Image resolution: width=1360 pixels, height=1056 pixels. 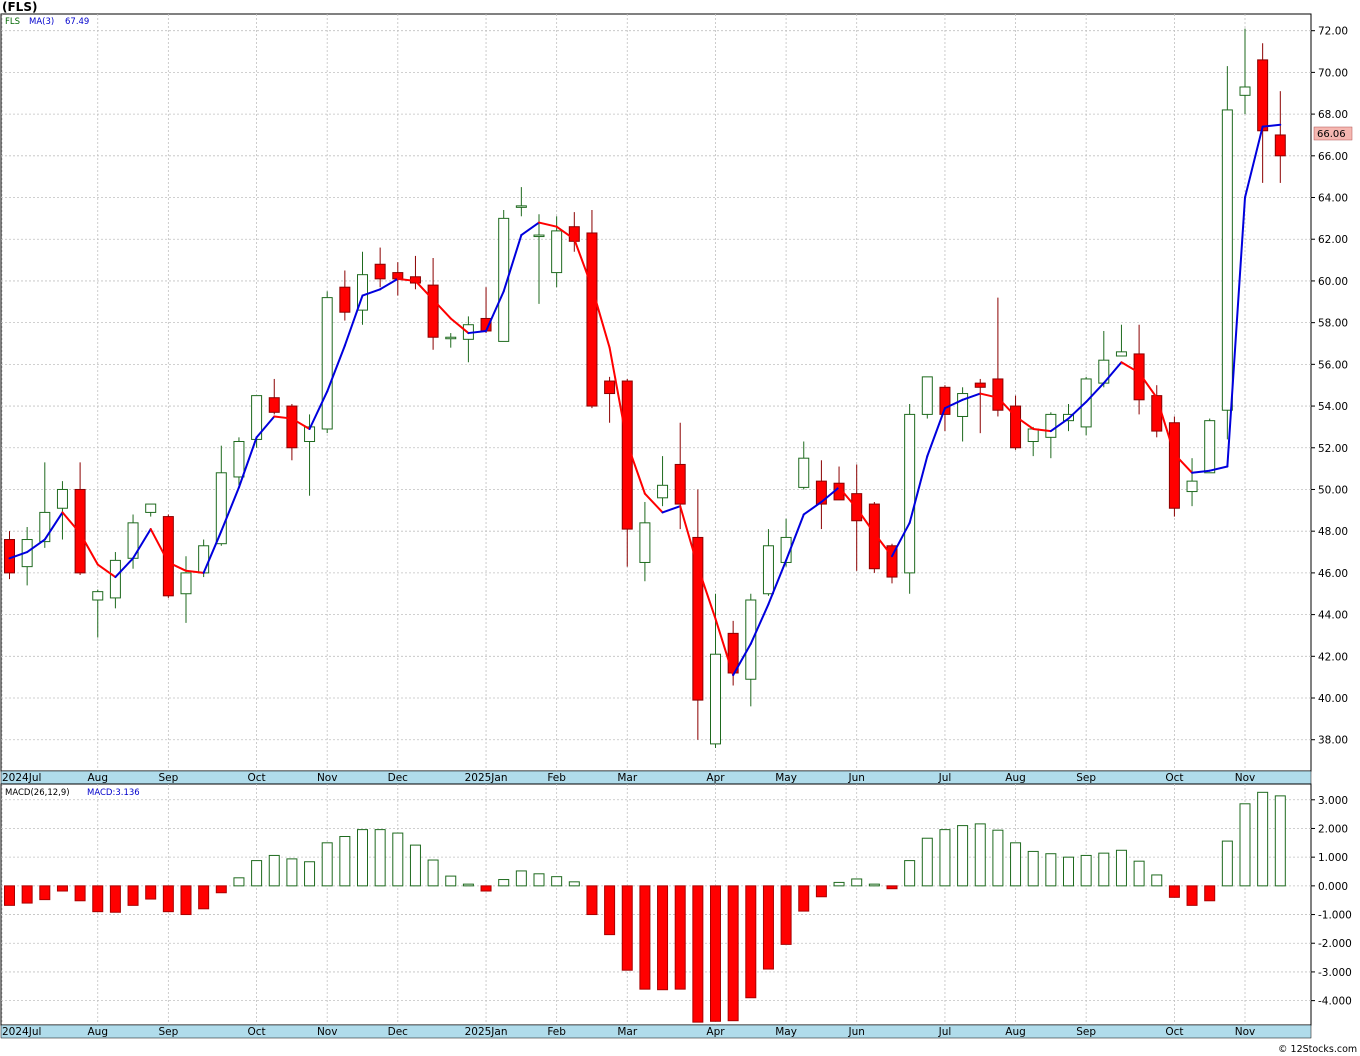 What do you see at coordinates (855, 1032) in the screenshot?
I see `macd-x-tick-label: Jun` at bounding box center [855, 1032].